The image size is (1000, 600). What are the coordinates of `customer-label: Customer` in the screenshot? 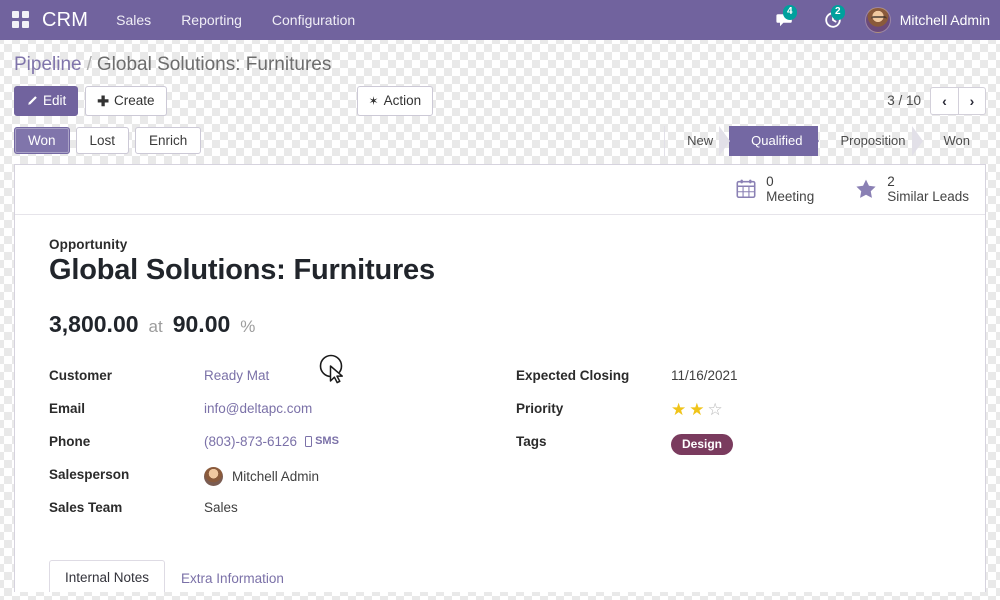 It's located at (81, 375).